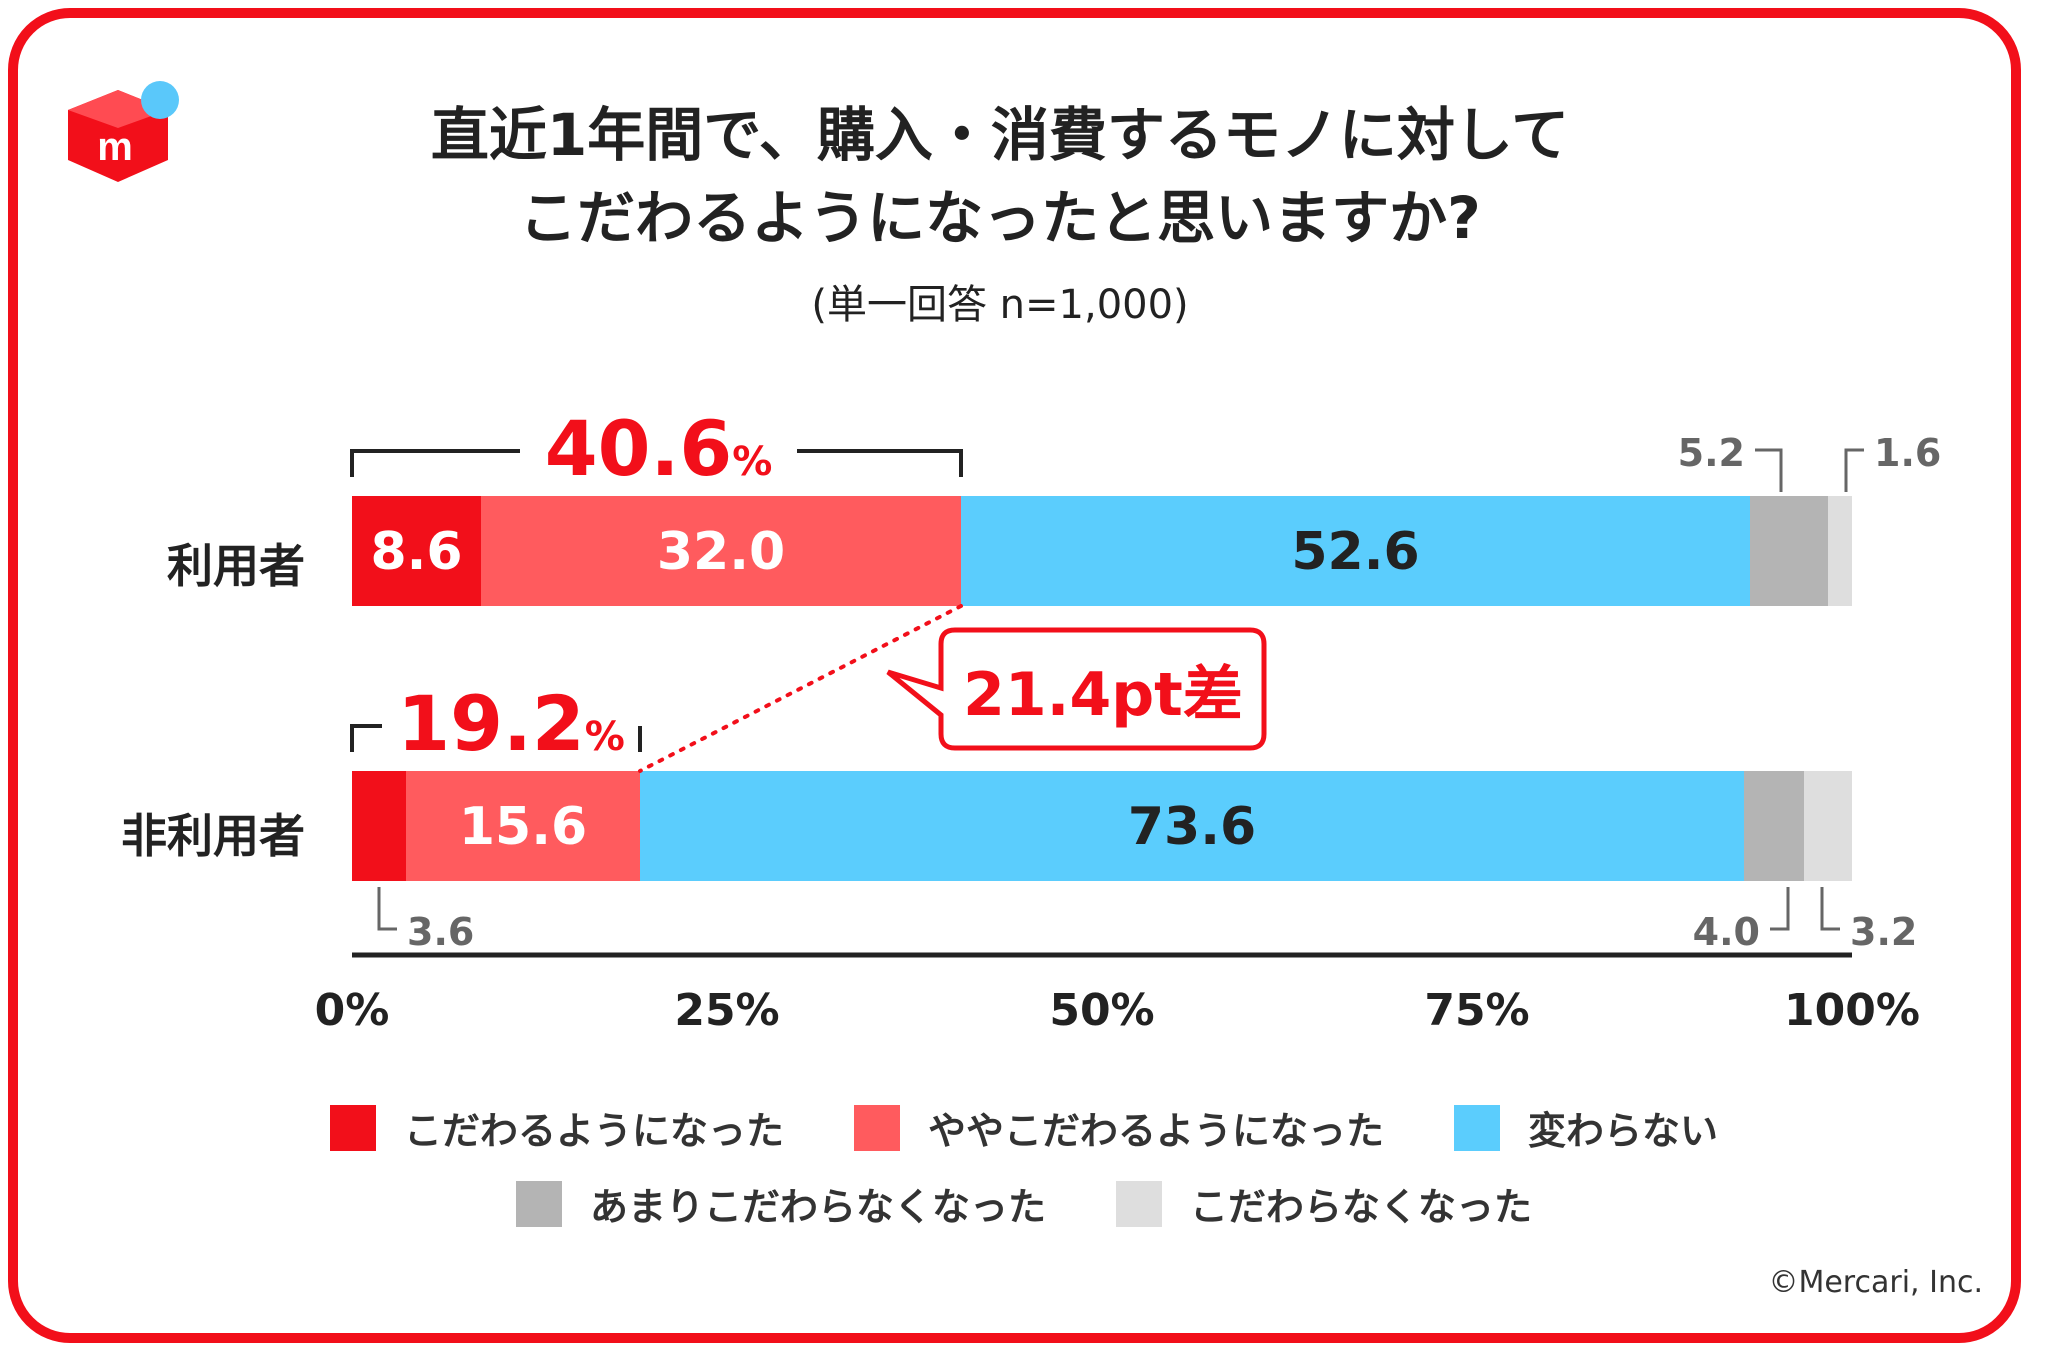 This screenshot has width=2048, height=1369. I want to click on chart-title-line-1: 直近1年間で、購入・消費するモノに対して, so click(1000, 135).